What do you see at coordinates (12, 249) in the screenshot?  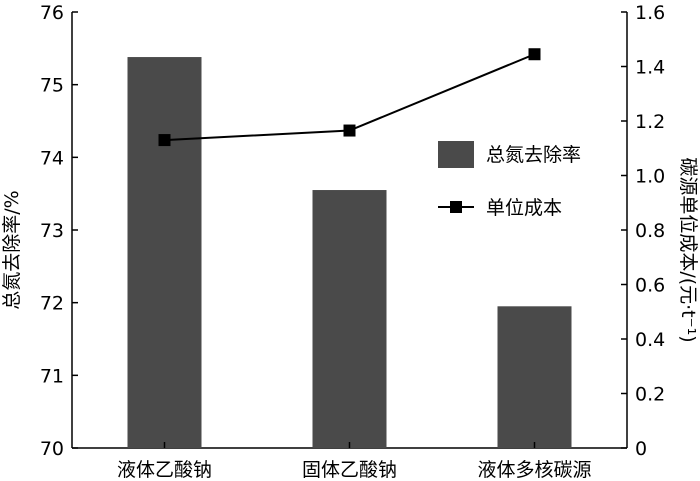 I see `left-axis-title: 总氮去除率/%` at bounding box center [12, 249].